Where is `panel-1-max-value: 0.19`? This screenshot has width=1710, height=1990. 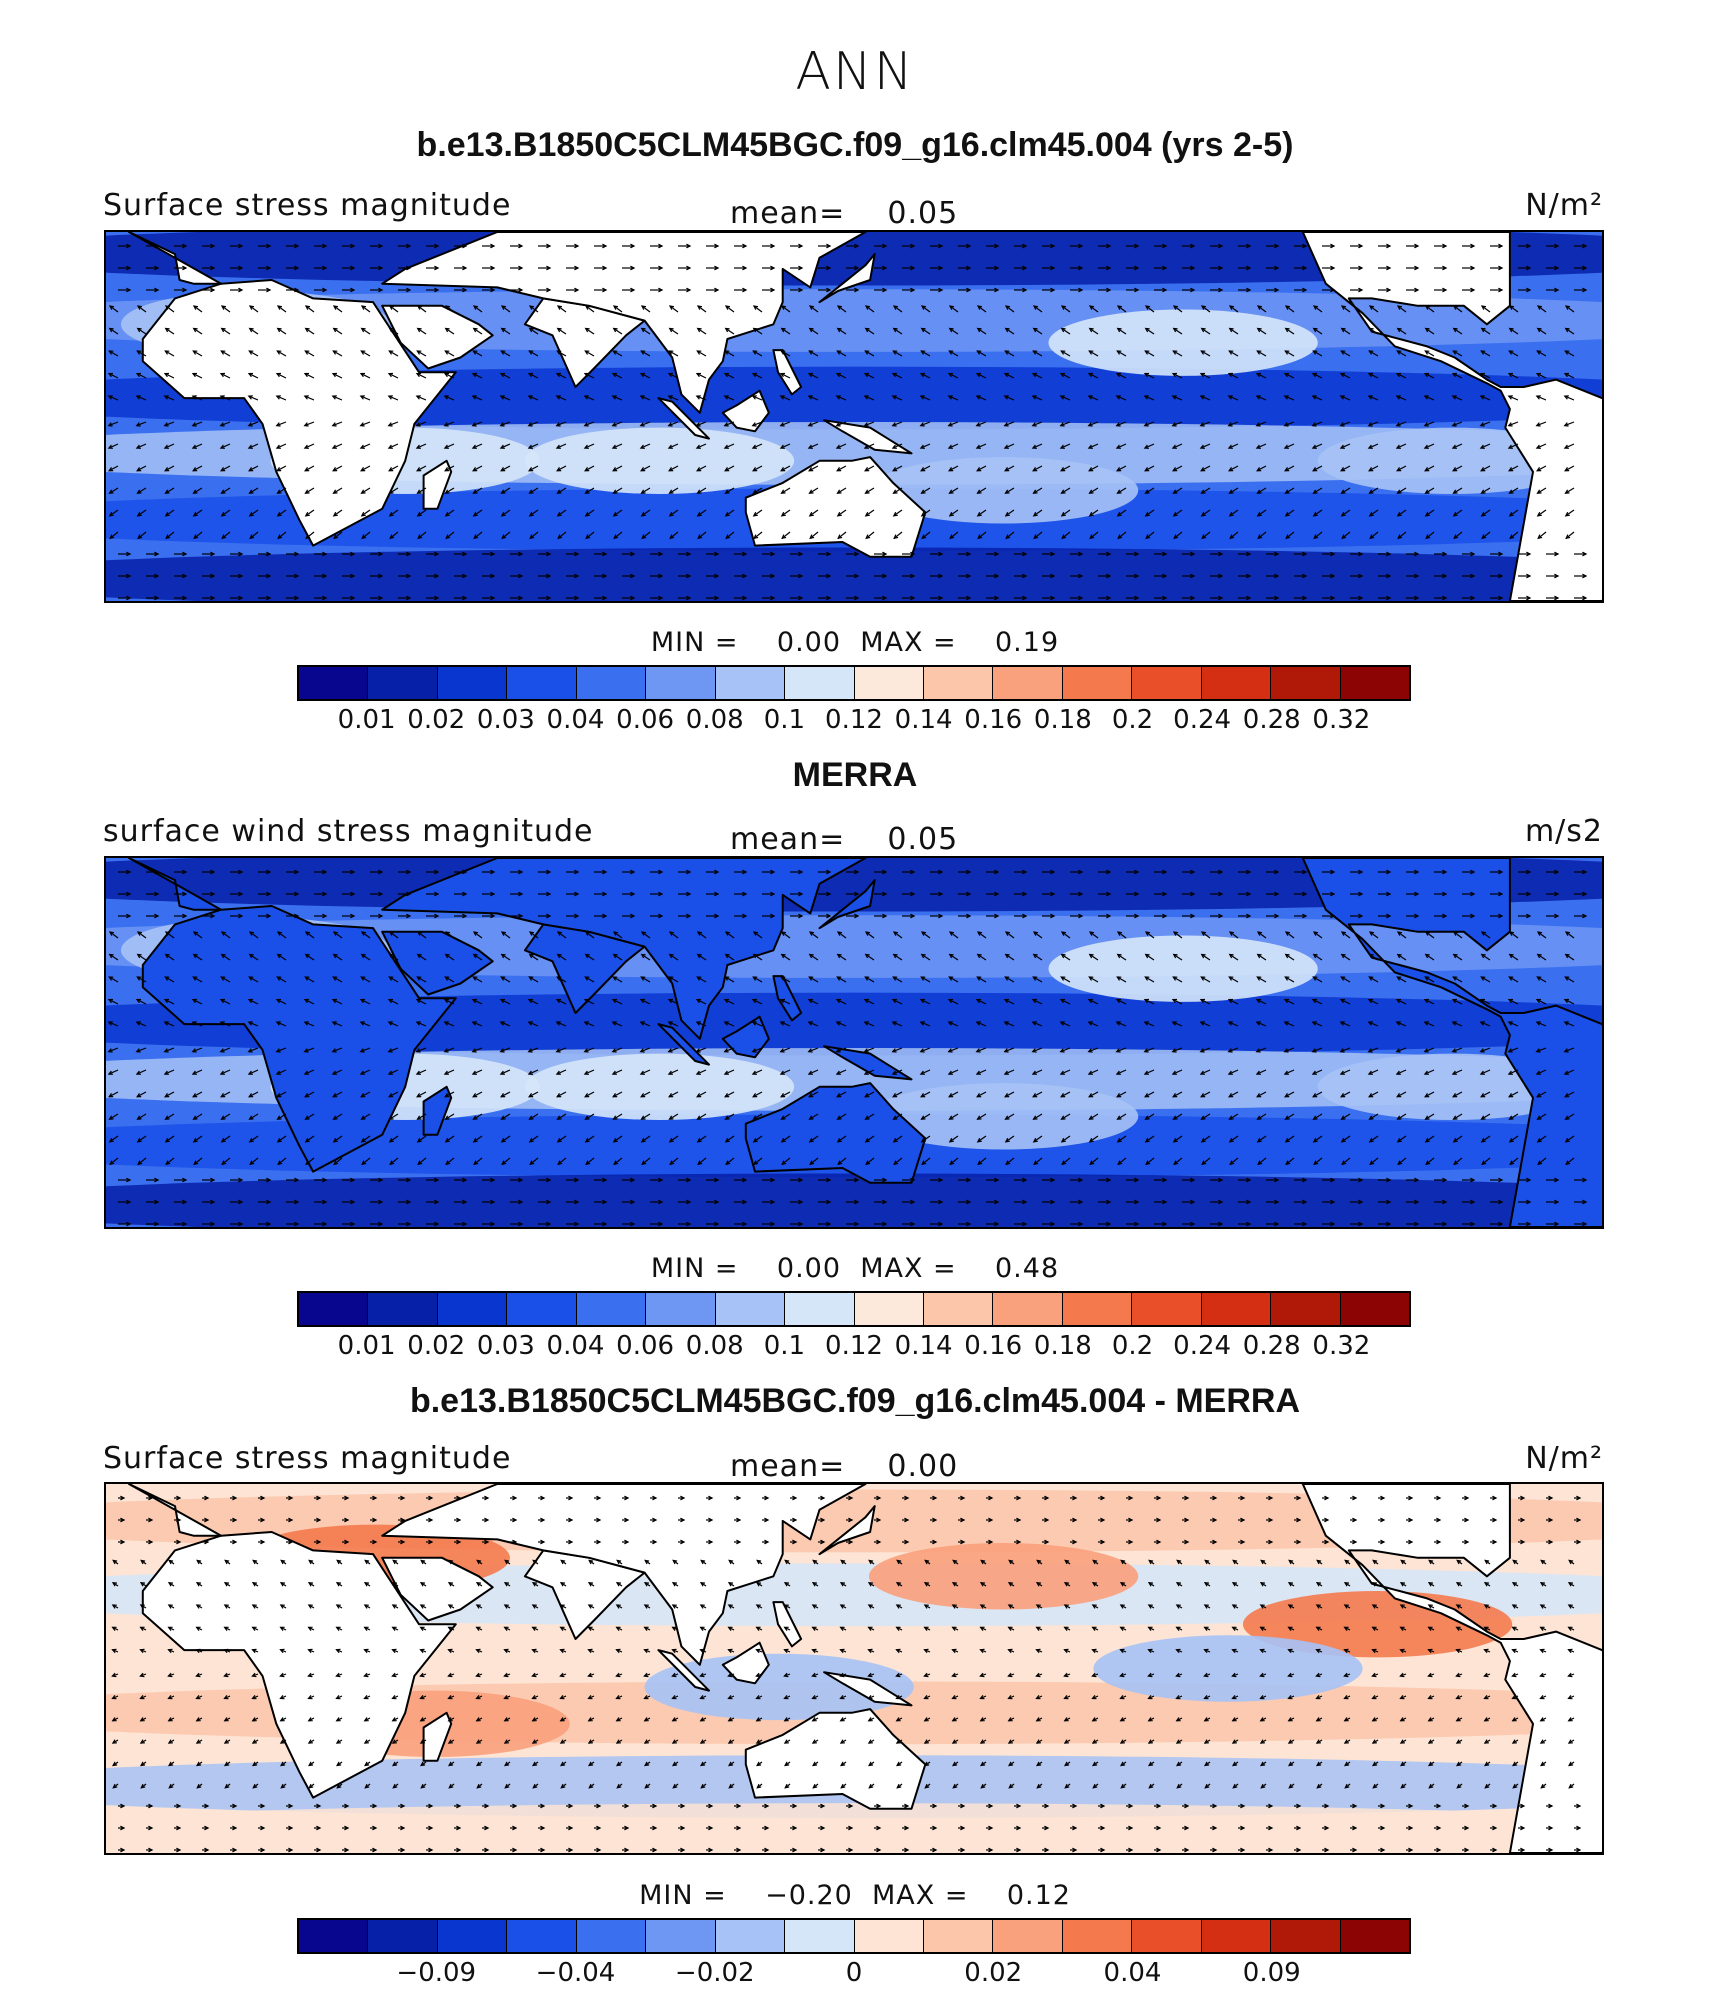
panel-1-max-value: 0.19 is located at coordinates (1027, 642).